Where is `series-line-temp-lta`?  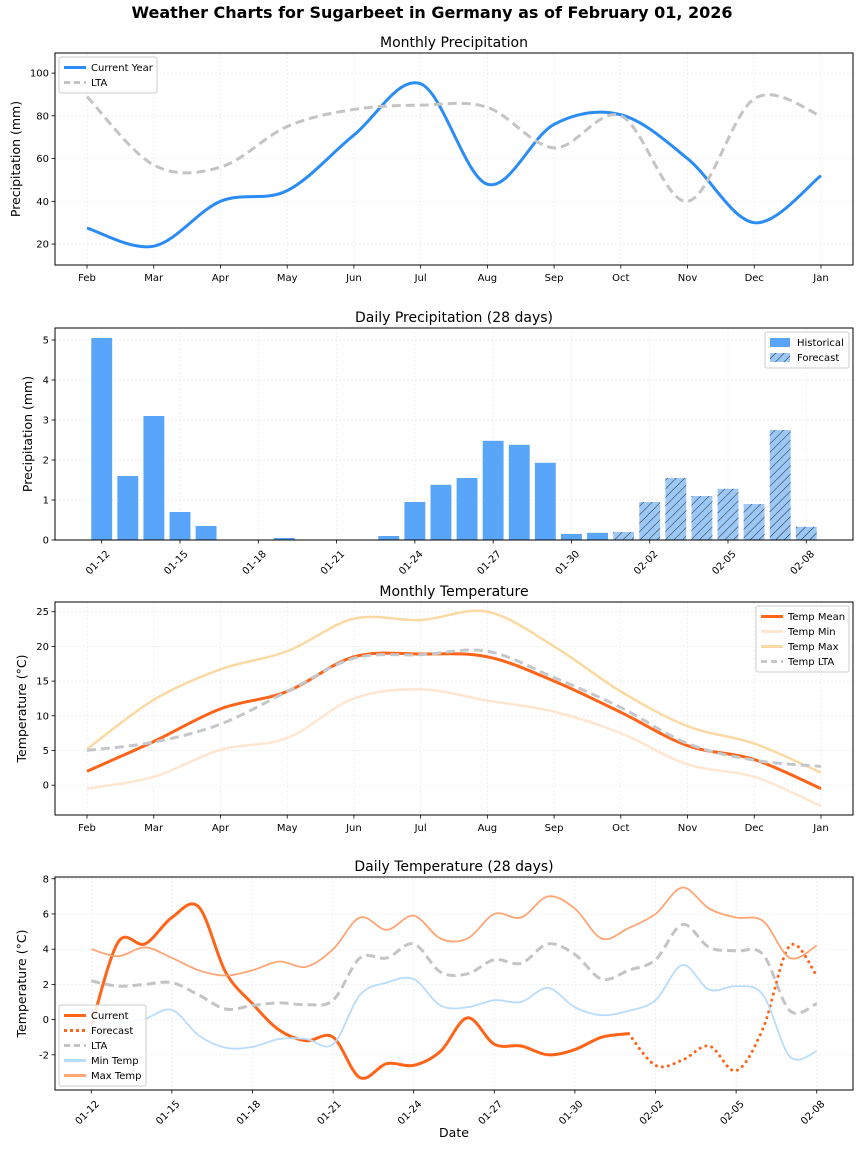 series-line-temp-lta is located at coordinates (454, 708).